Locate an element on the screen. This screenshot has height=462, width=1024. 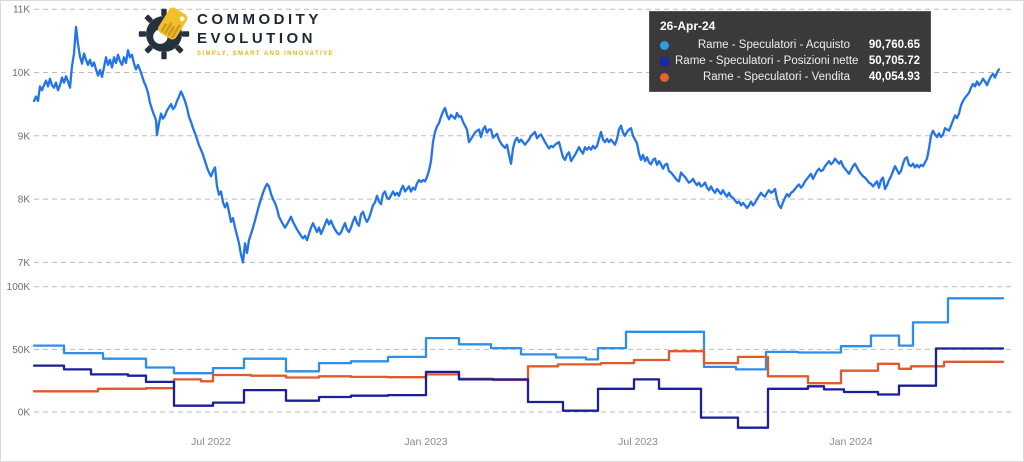
y-axis-tick-label: 10K is located at coordinates (21, 73).